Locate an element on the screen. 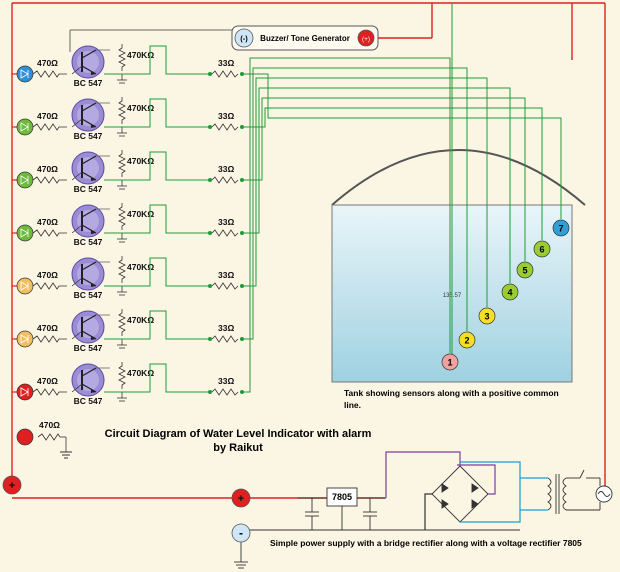 The image size is (620, 572). buzzer: (-) Buzzer/ Tone Generator (+) is located at coordinates (224, 38).